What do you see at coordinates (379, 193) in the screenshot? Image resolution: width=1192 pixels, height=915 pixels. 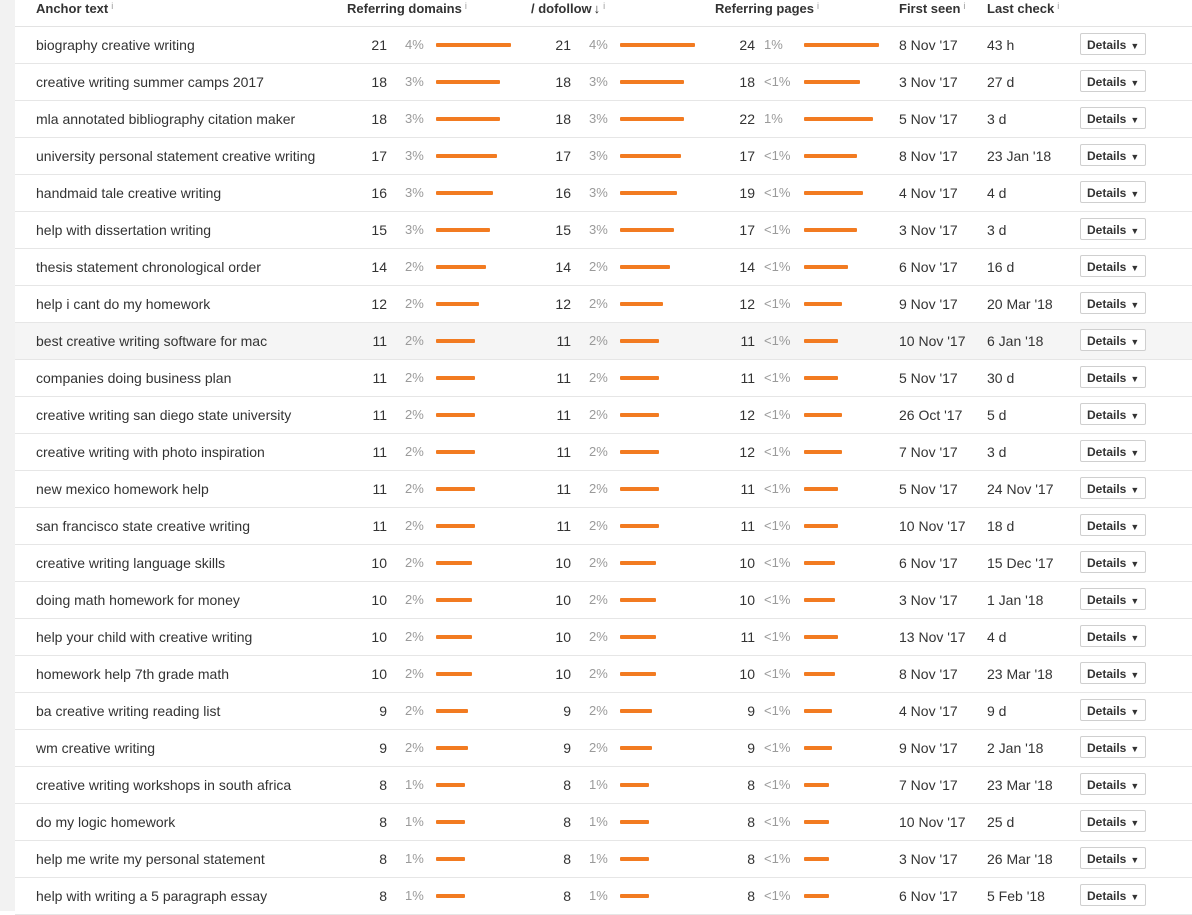 I see `referring-domains-count: 16` at bounding box center [379, 193].